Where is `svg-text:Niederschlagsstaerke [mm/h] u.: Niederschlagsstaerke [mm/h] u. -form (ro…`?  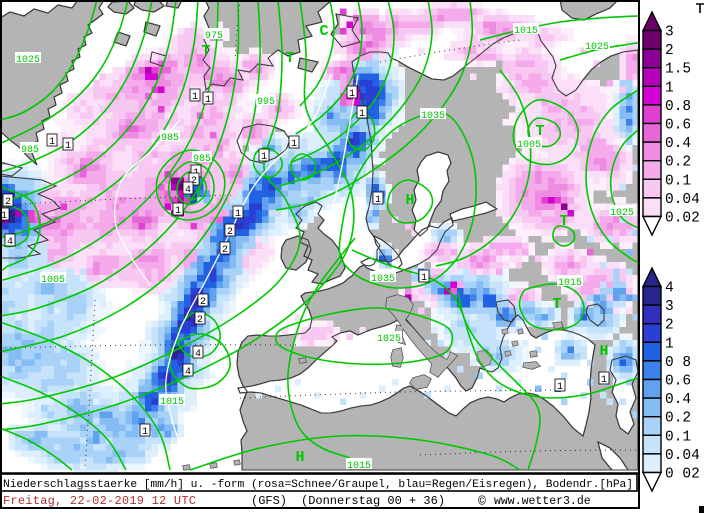
svg-text:Niederschlagsstaerke [mm/h] u.: Niederschlagsstaerke [mm/h] u. -form (ro… is located at coordinates (318, 485).